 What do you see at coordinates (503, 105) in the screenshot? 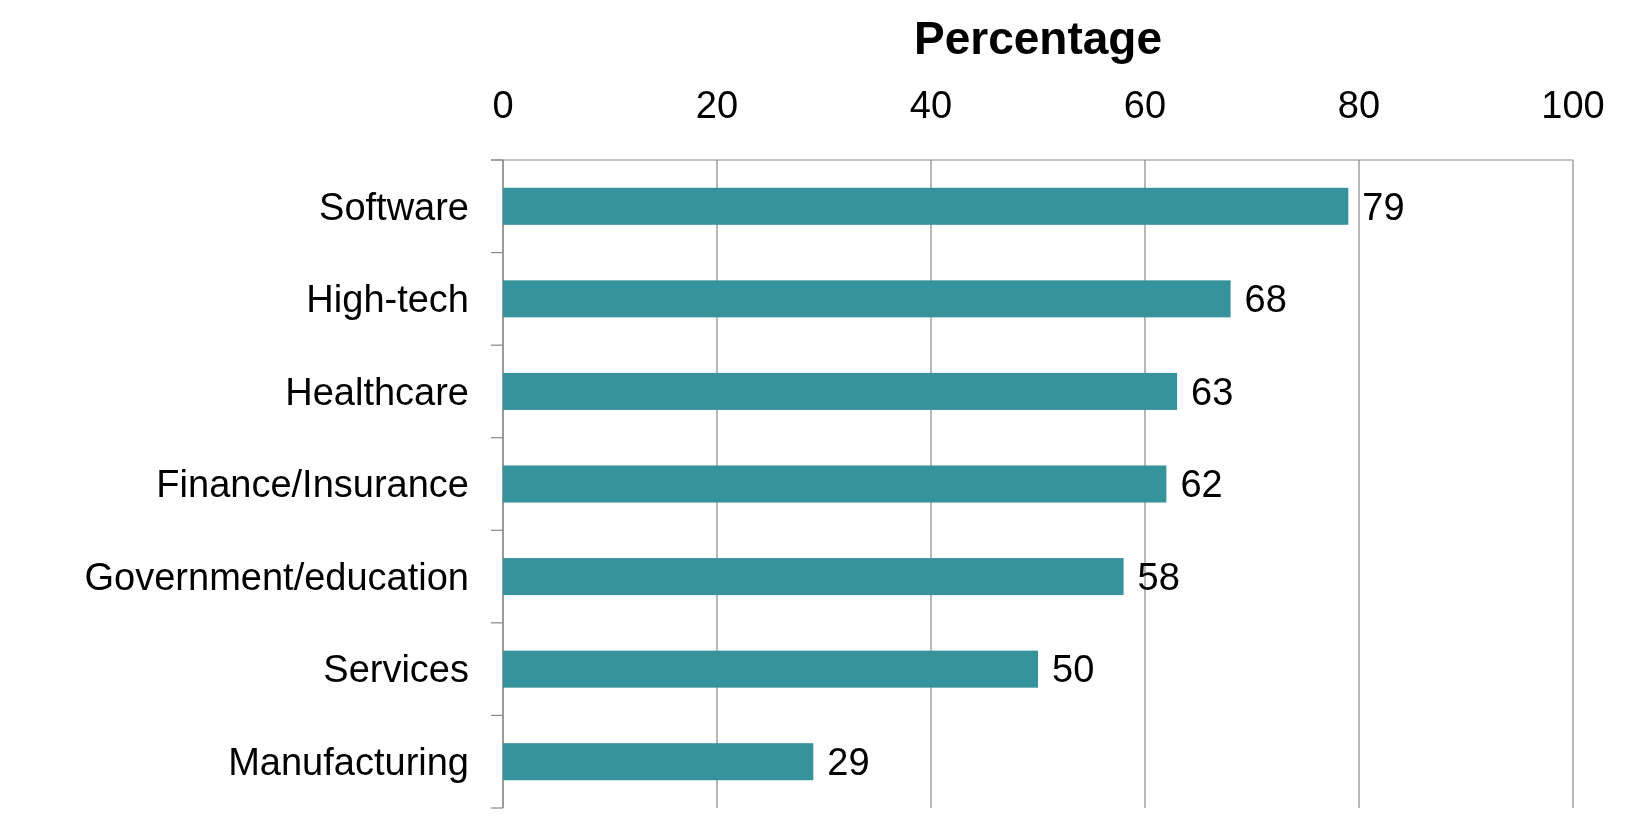
I see `x-tick-label: 0` at bounding box center [503, 105].